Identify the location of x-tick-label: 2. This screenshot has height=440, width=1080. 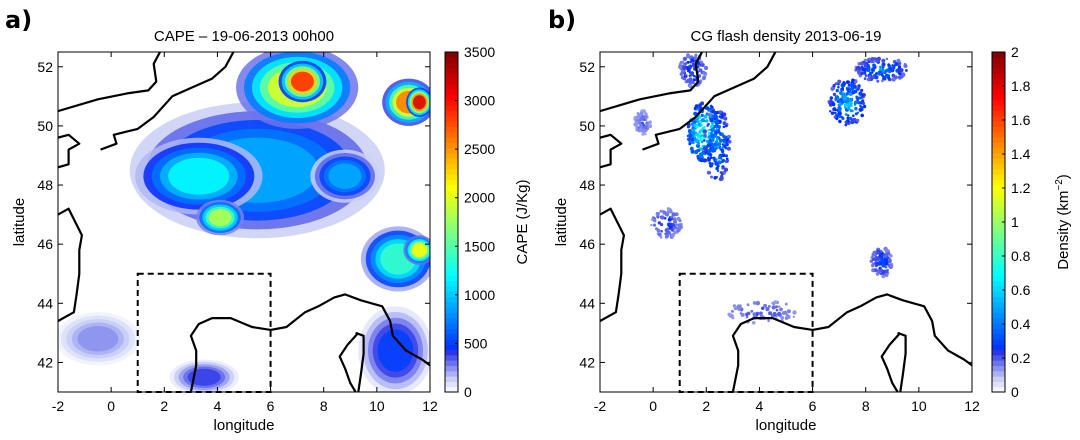
(164, 406).